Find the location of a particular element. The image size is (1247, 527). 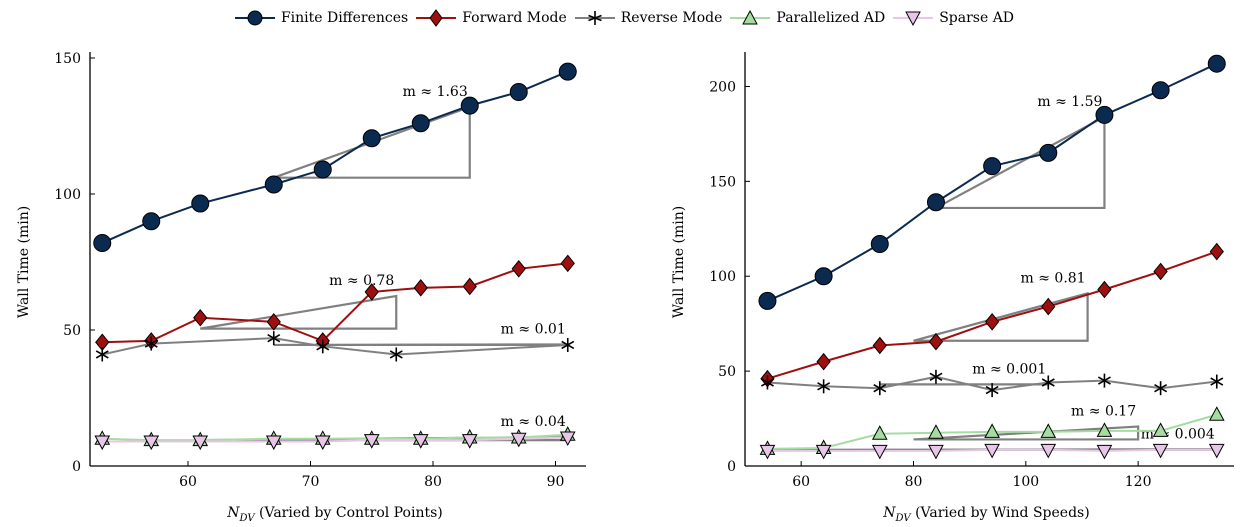

slope-label: m ≈ 1.59 is located at coordinates (1069, 102).